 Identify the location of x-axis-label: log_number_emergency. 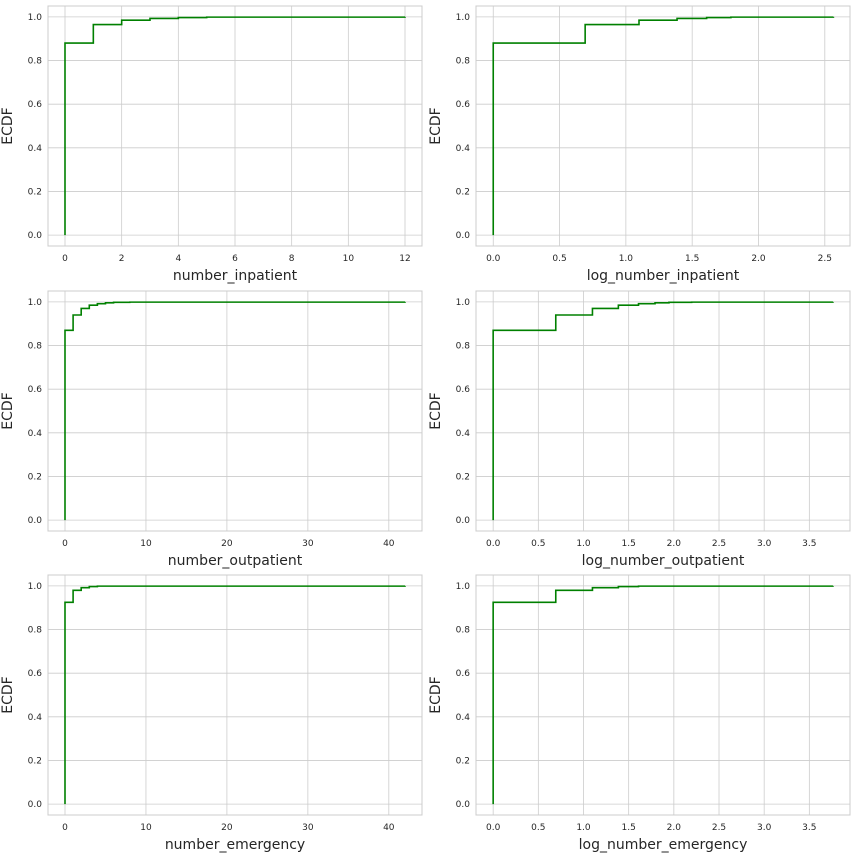
(663, 845).